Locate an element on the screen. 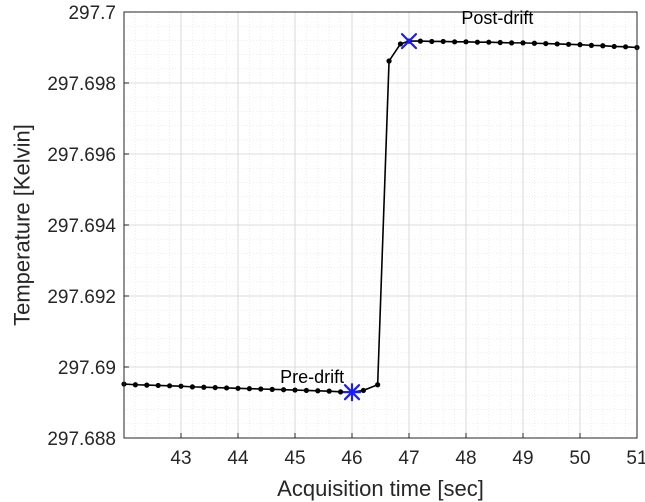 This screenshot has width=645, height=502. y-tick-label: 297.698 is located at coordinates (81, 84).